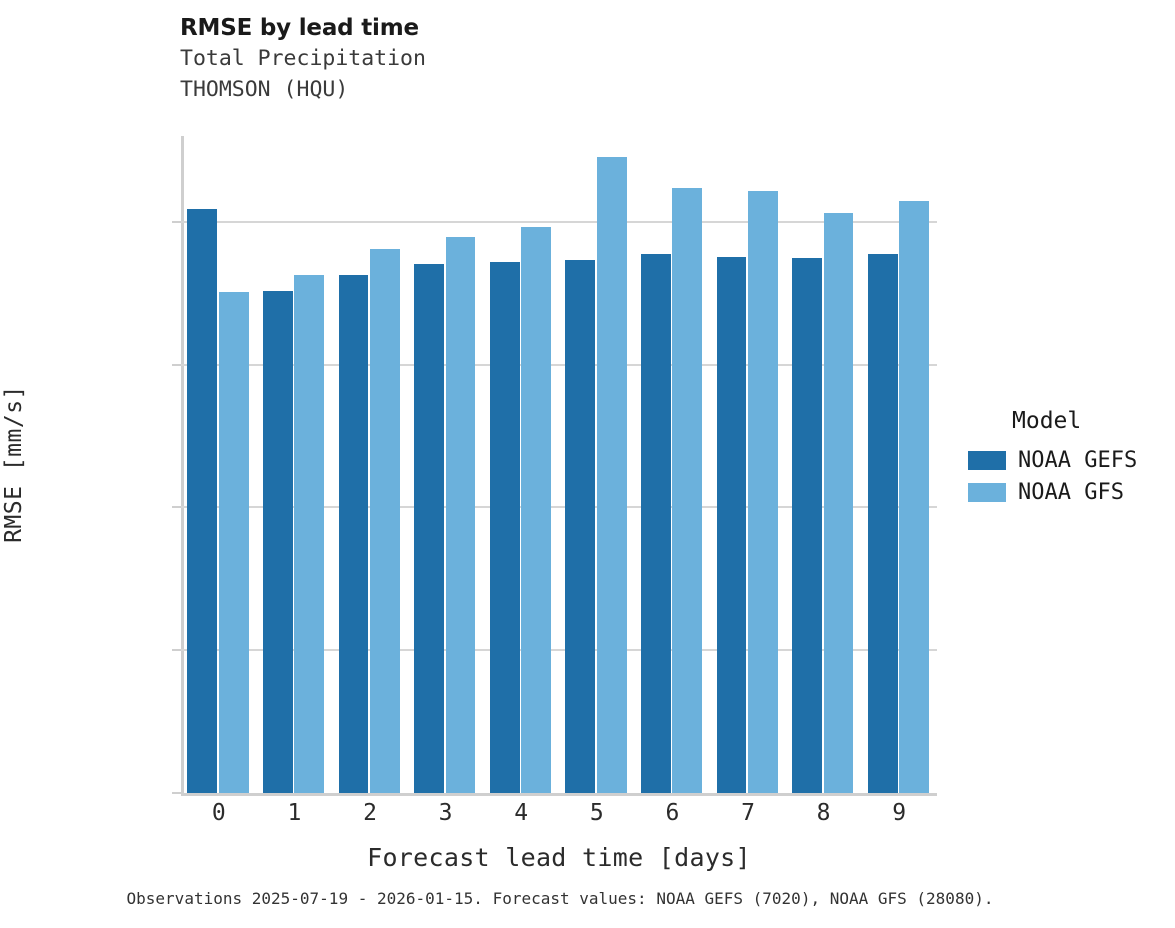  What do you see at coordinates (182, 464) in the screenshot?
I see `y-axis-line` at bounding box center [182, 464].